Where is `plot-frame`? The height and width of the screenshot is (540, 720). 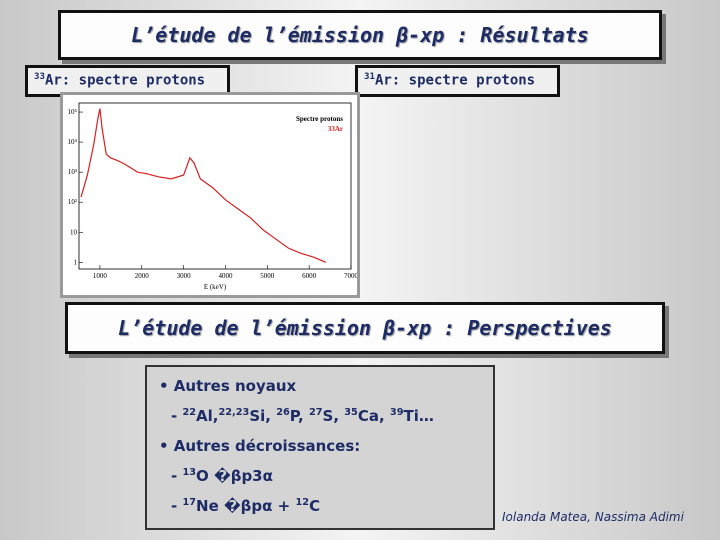
plot-frame is located at coordinates (215, 186).